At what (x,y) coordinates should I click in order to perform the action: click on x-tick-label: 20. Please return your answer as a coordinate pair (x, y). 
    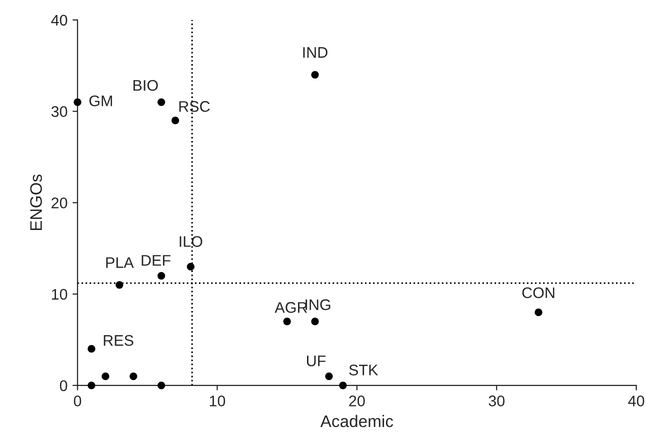
    Looking at the image, I should click on (357, 401).